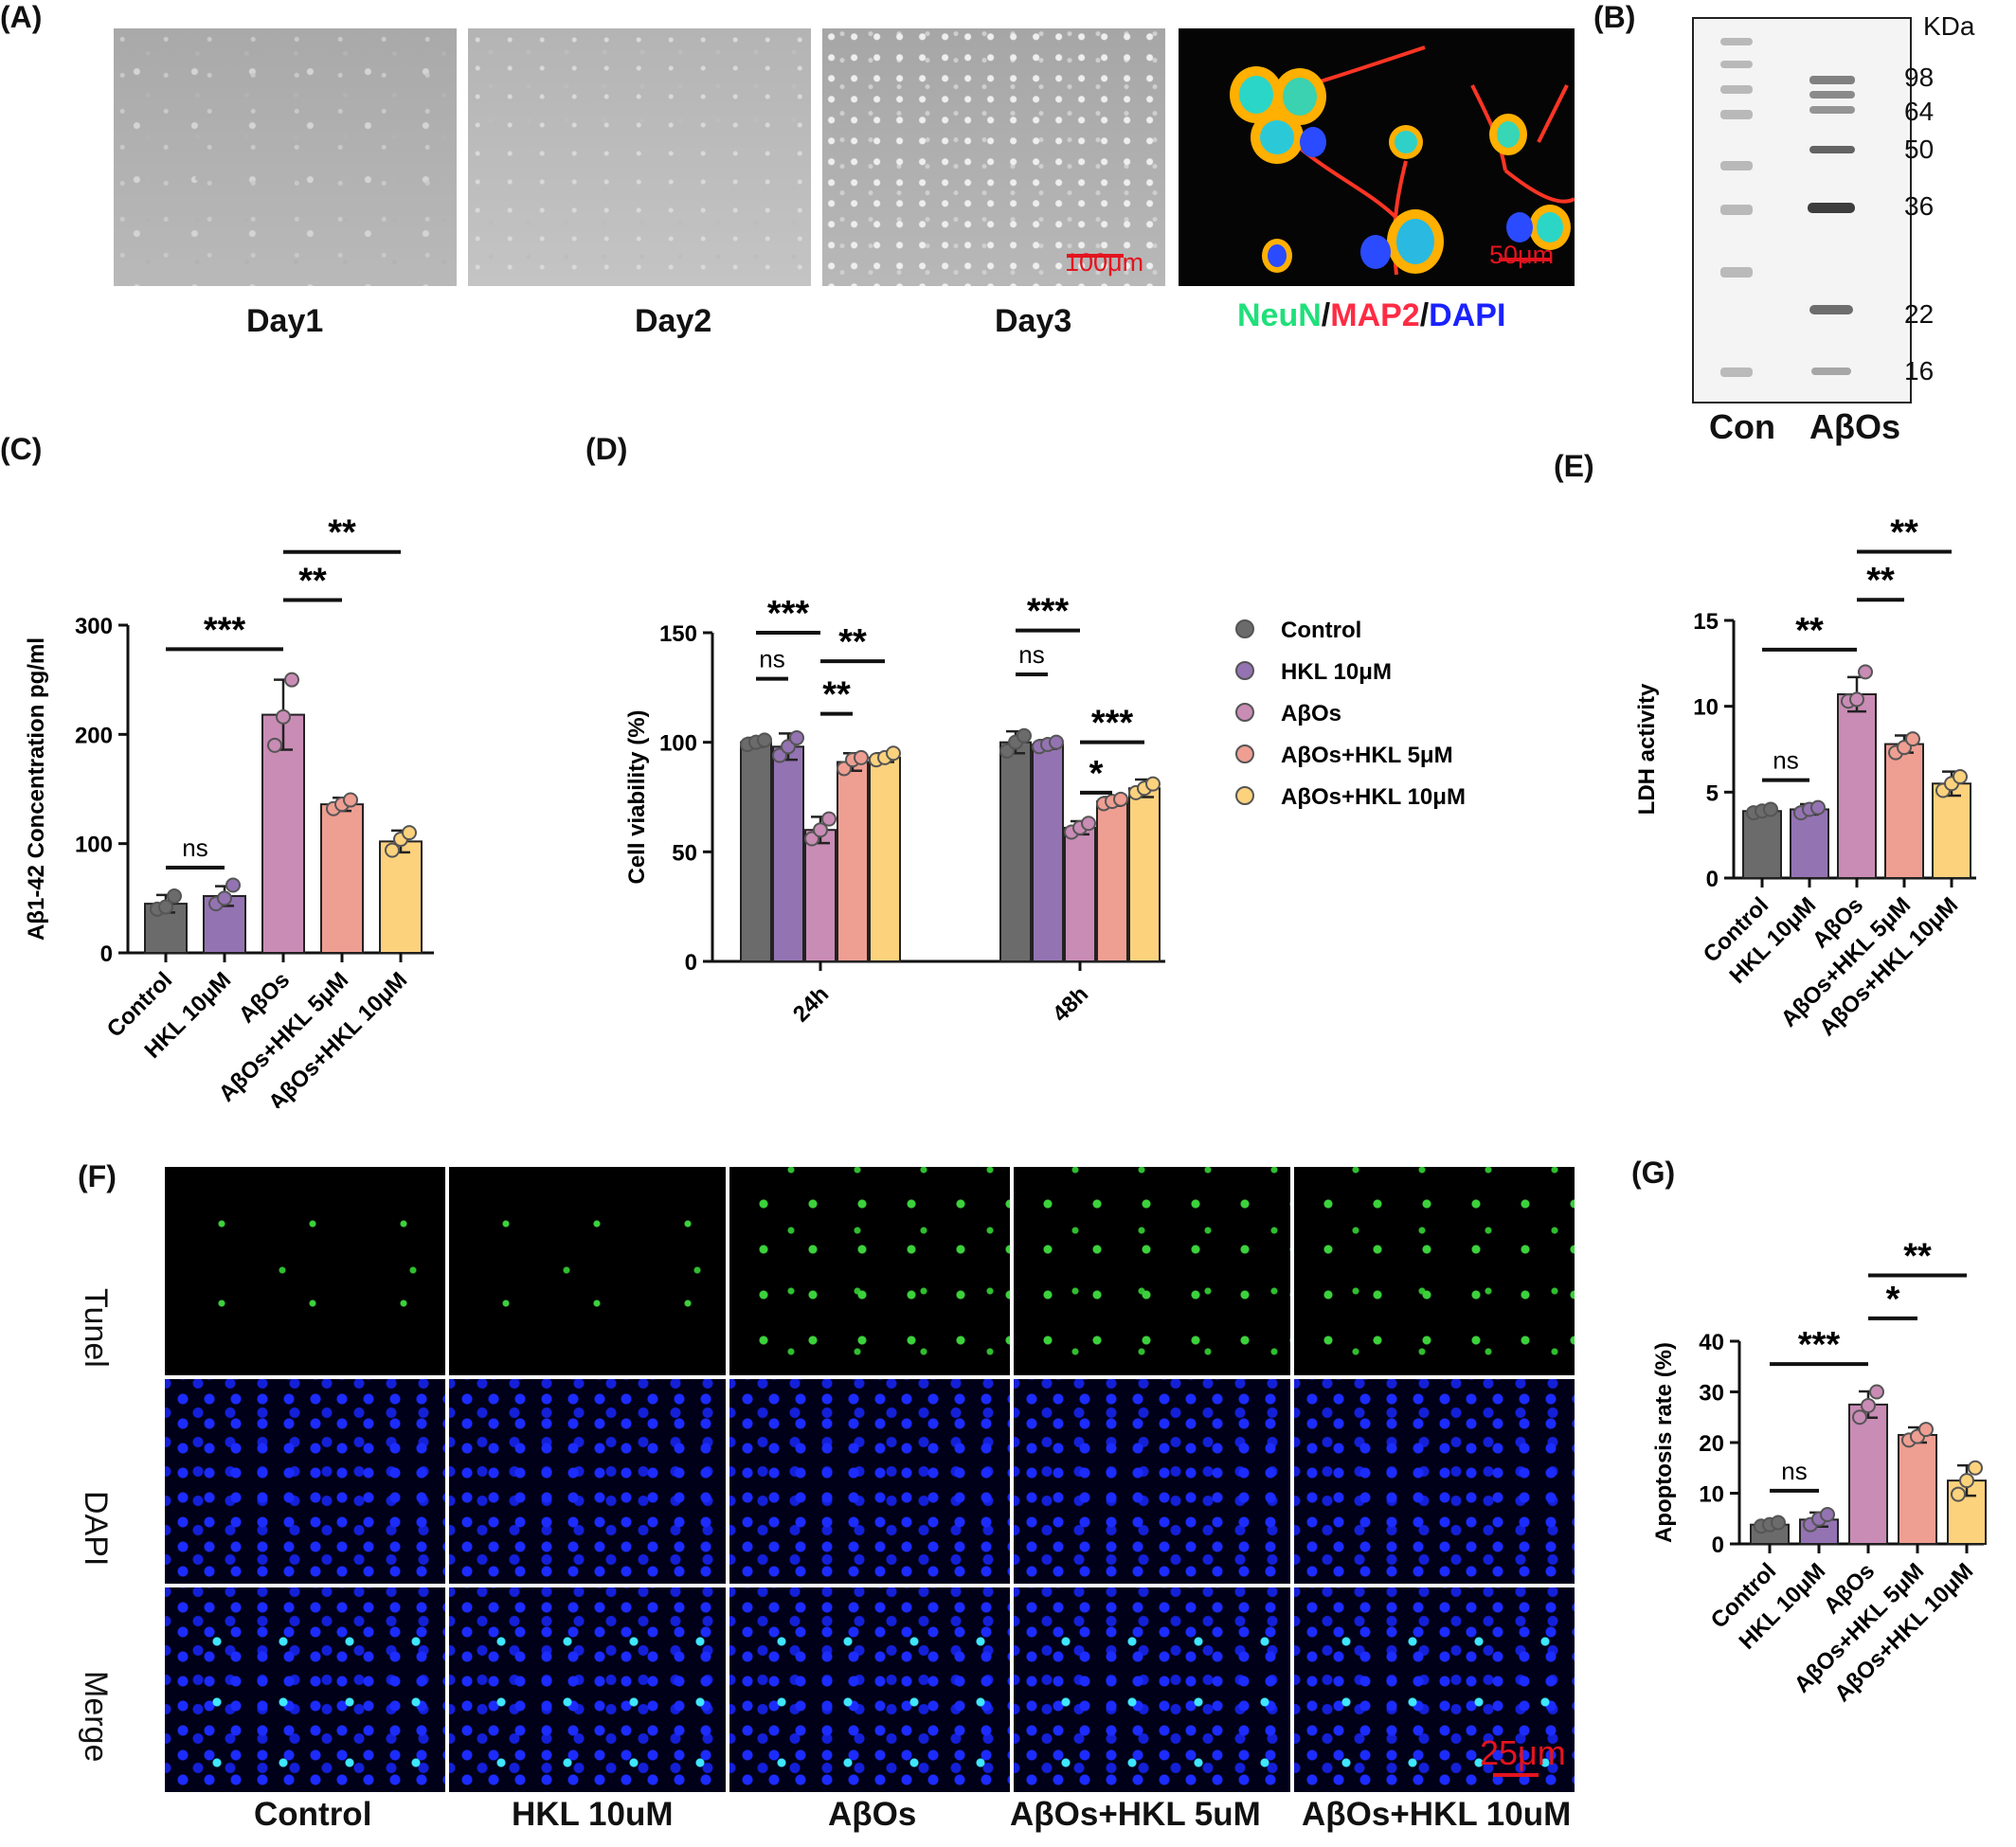 The width and height of the screenshot is (2016, 1847). I want to click on day1-micrograph, so click(285, 157).